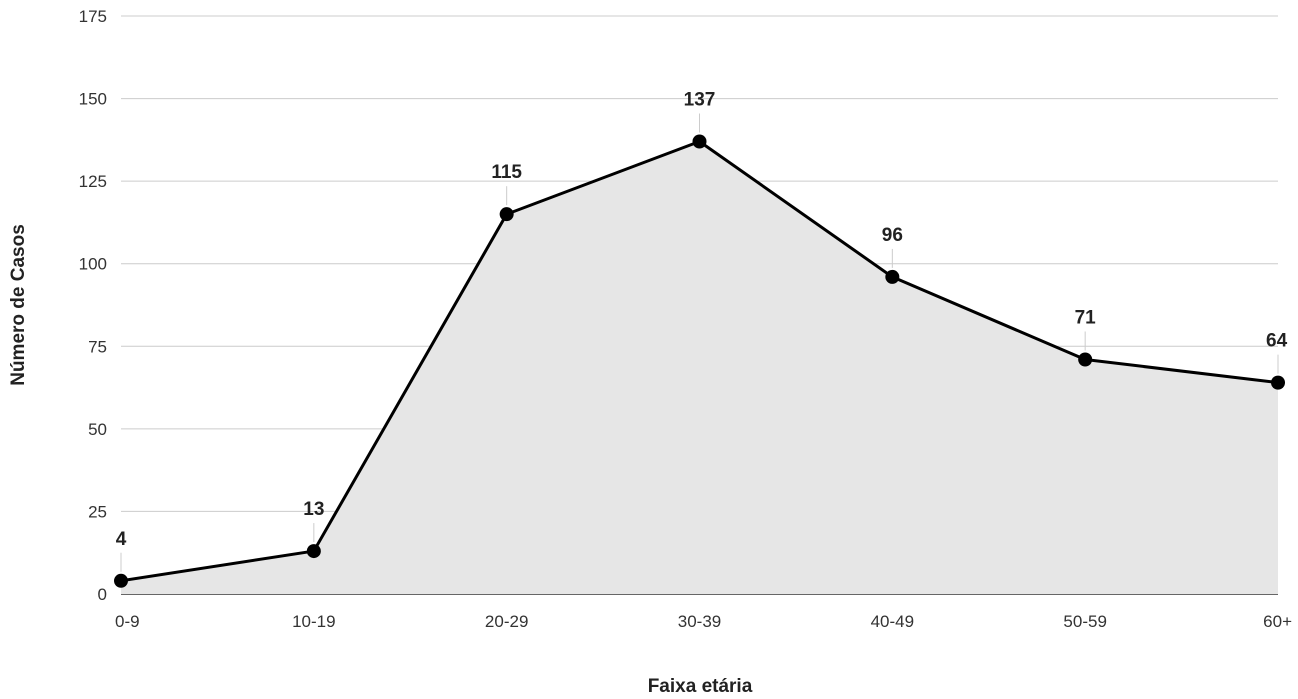  What do you see at coordinates (93, 264) in the screenshot?
I see `y-tick-label: 100` at bounding box center [93, 264].